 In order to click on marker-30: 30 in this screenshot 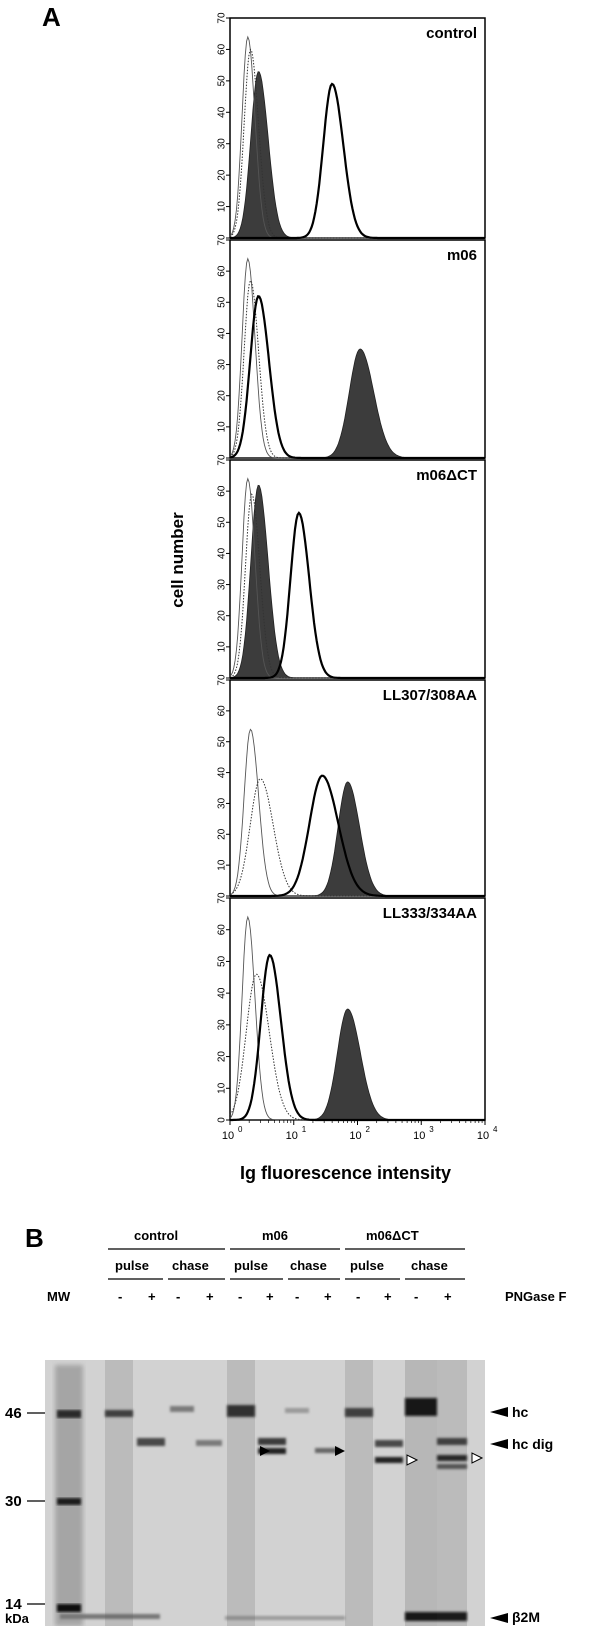, I will do `click(13, 1501)`.